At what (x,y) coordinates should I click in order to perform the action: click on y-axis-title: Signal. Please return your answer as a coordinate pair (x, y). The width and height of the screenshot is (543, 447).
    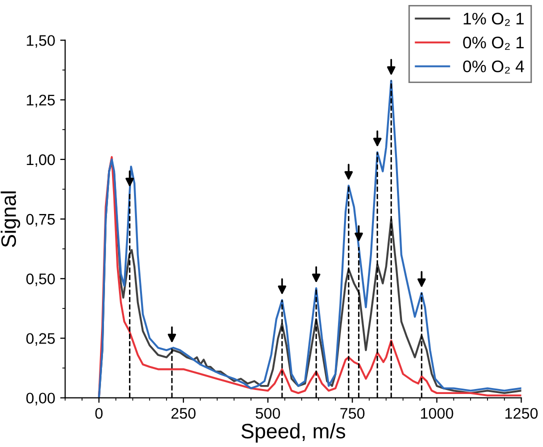
    Looking at the image, I should click on (10, 219).